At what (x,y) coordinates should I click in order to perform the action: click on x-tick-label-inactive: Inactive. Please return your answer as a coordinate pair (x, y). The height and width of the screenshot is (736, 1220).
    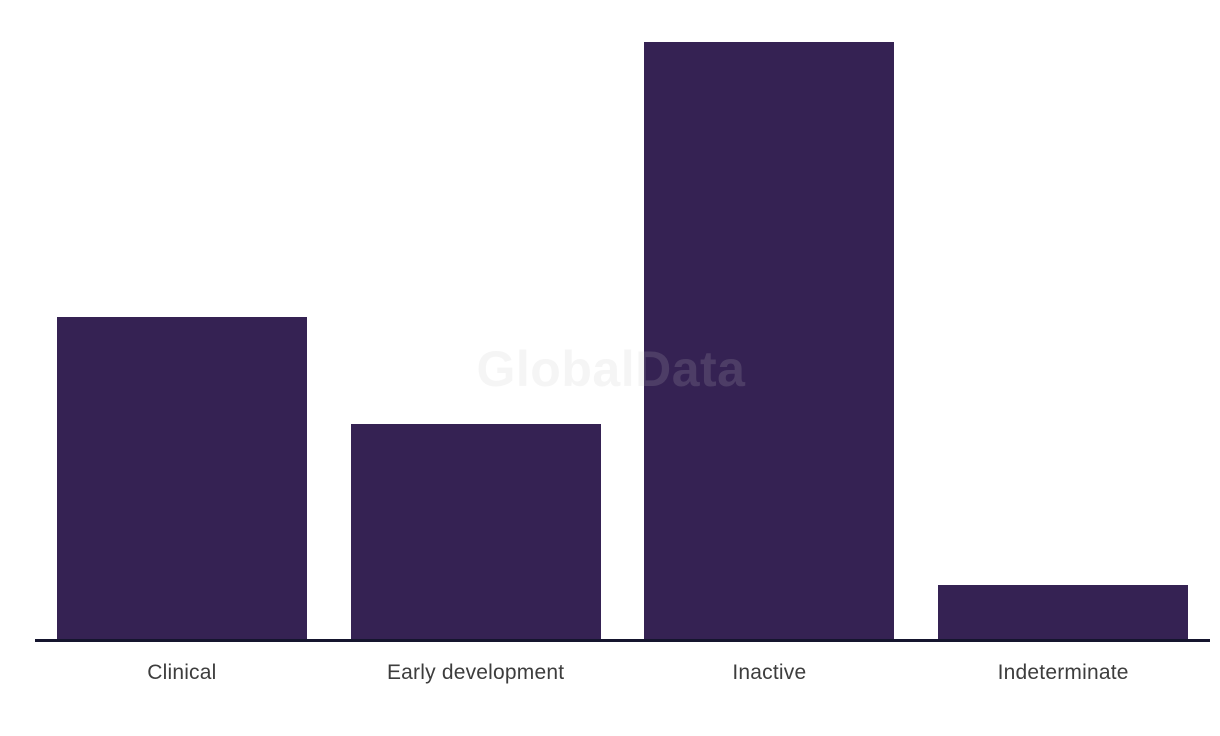
    Looking at the image, I should click on (769, 672).